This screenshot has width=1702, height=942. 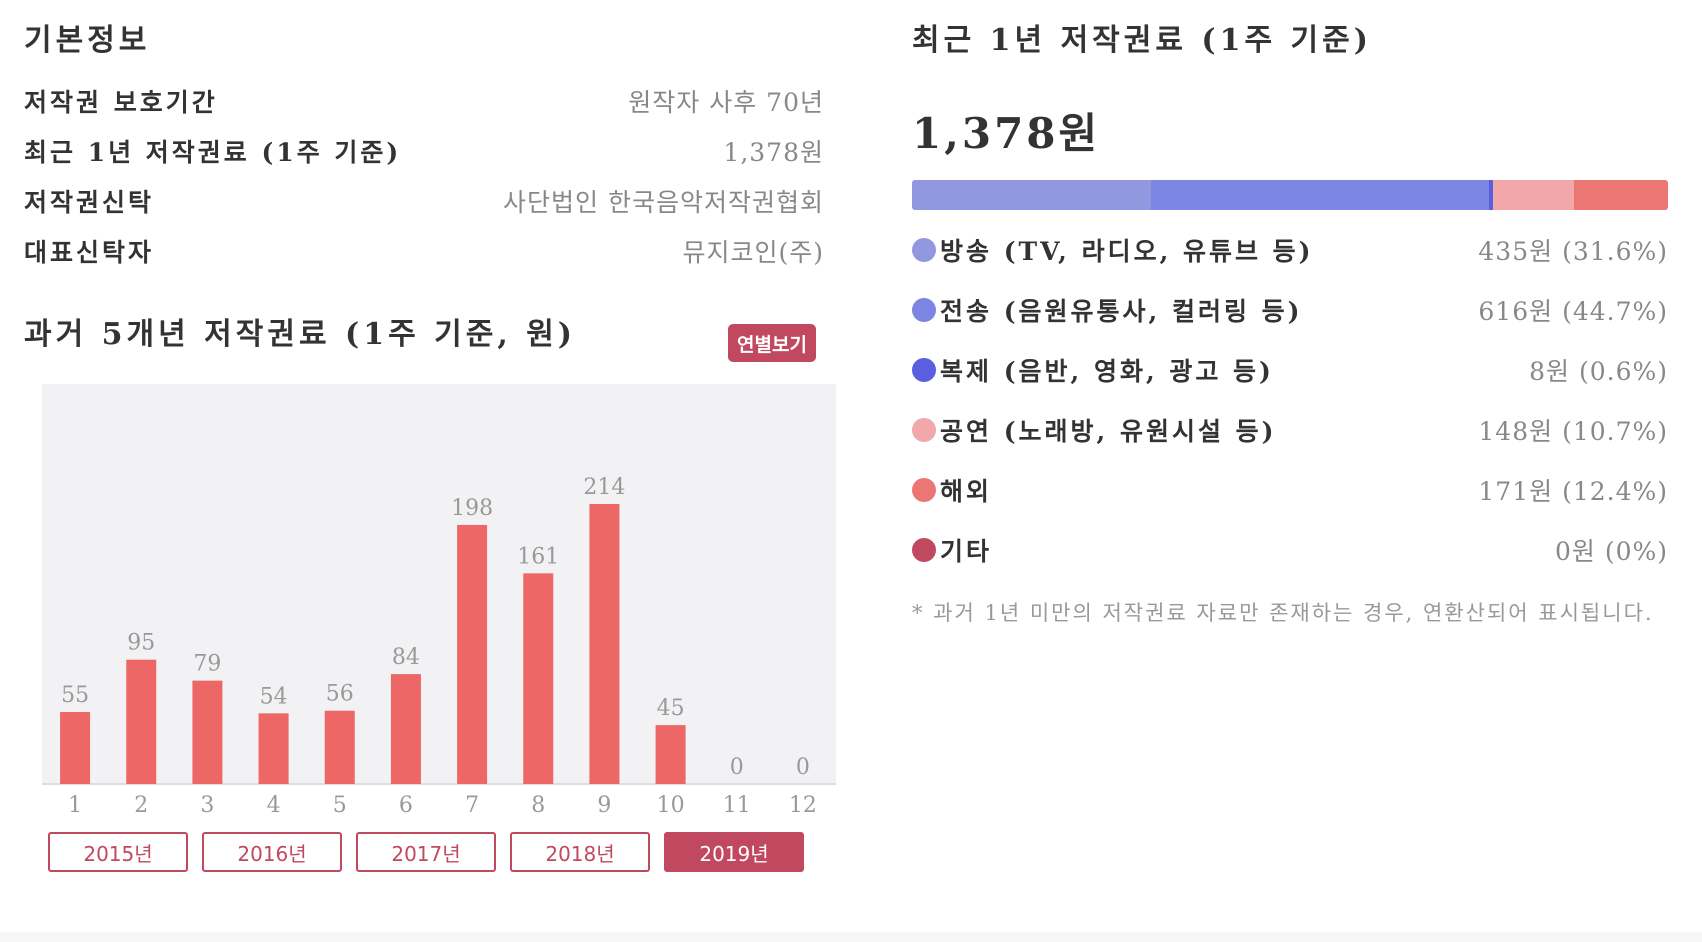 What do you see at coordinates (1598, 371) in the screenshot?
I see `legend-value: 8원 (0.6%)` at bounding box center [1598, 371].